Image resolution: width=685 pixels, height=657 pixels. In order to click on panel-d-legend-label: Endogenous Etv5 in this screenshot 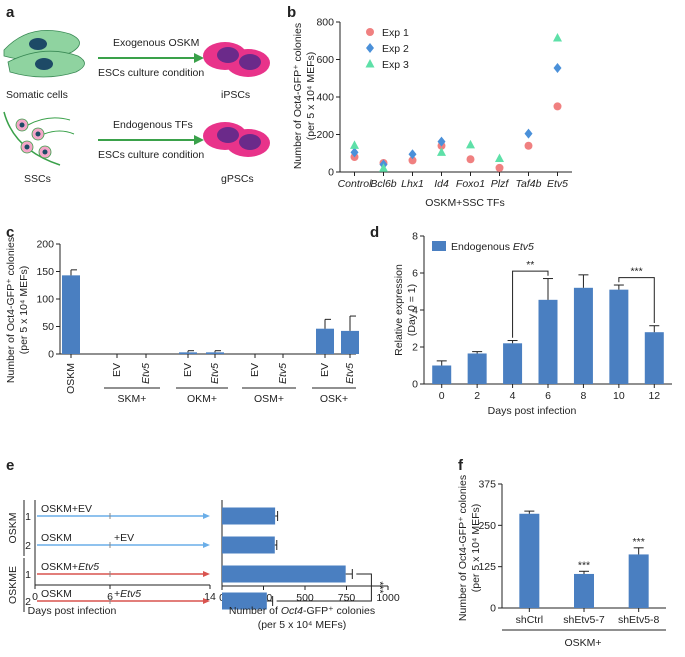, I will do `click(492, 247)`.